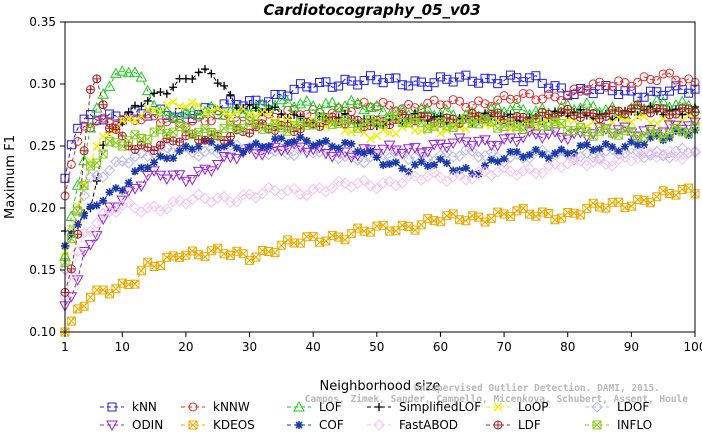  Describe the element at coordinates (330, 407) in the screenshot. I see `legend-label: LOF` at that location.